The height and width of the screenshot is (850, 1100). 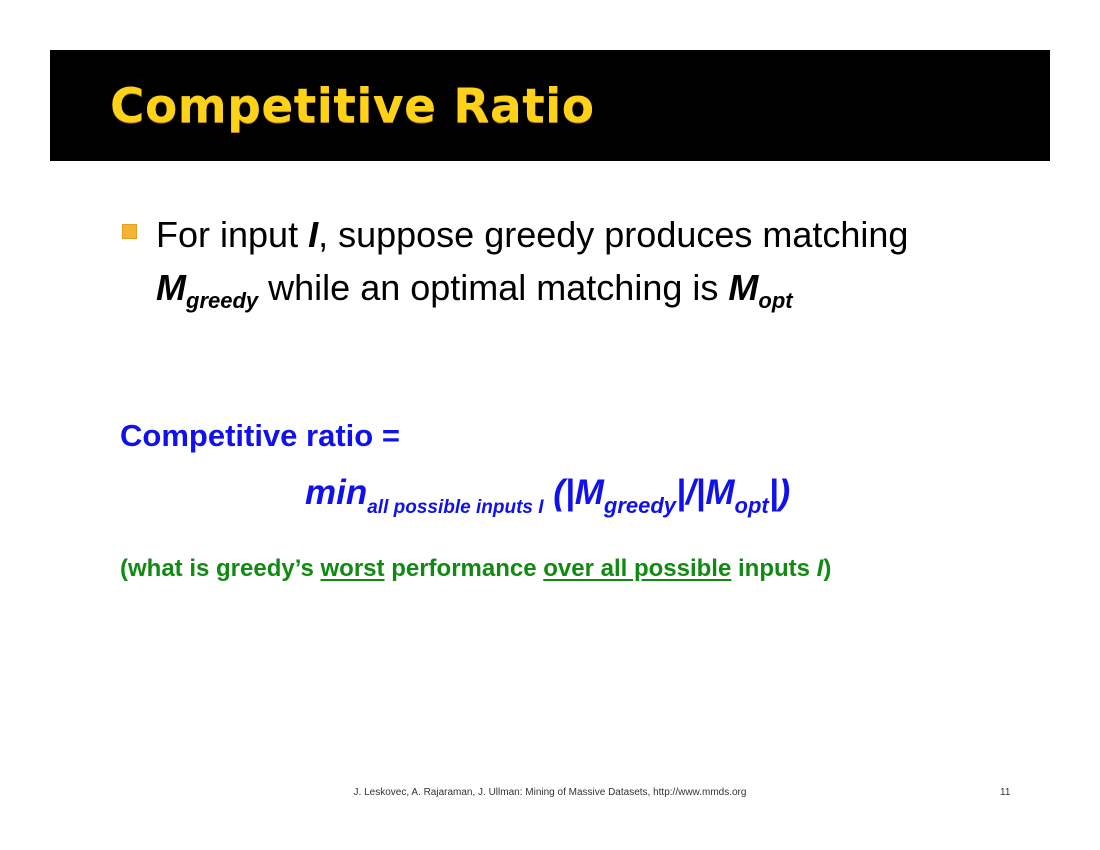 What do you see at coordinates (455, 507) in the screenshot?
I see `formula-min-subscript: all possible inputs I` at bounding box center [455, 507].